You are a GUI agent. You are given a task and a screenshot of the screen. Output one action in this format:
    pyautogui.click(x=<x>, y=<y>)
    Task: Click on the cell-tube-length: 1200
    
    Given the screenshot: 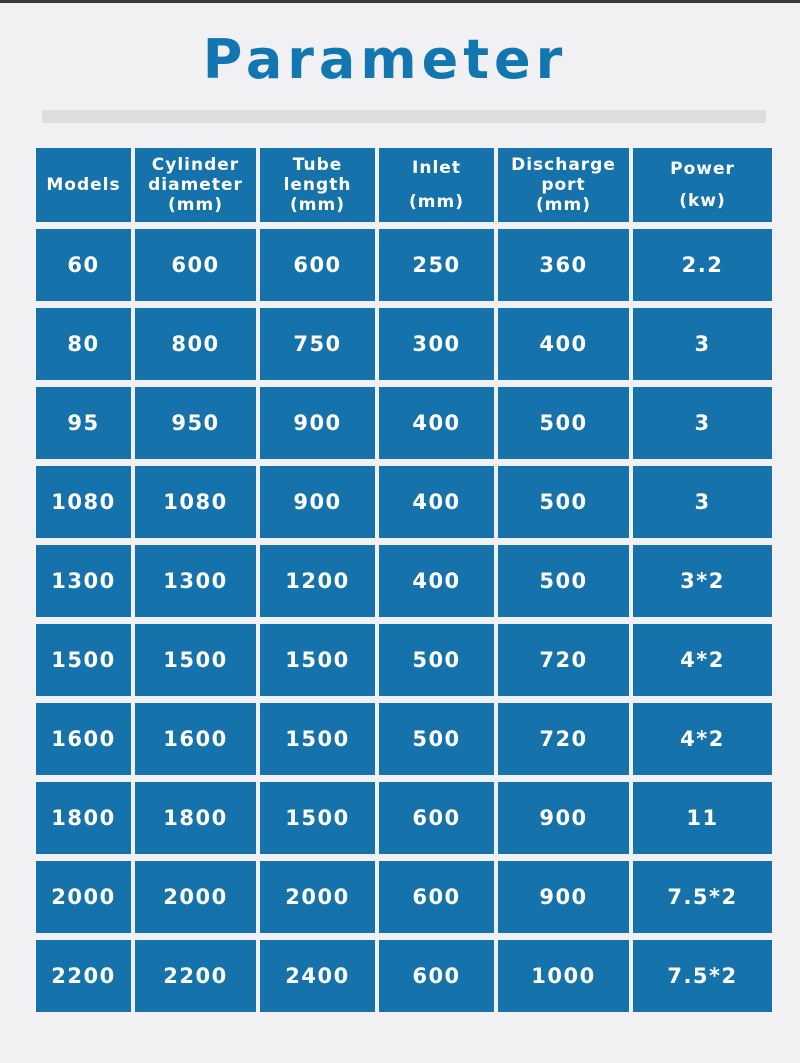 What is the action you would take?
    pyautogui.click(x=317, y=581)
    